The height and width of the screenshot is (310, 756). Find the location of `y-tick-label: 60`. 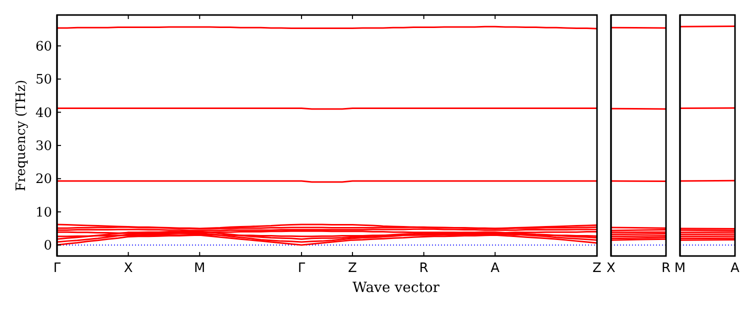

y-tick-label: 60 is located at coordinates (43, 46).